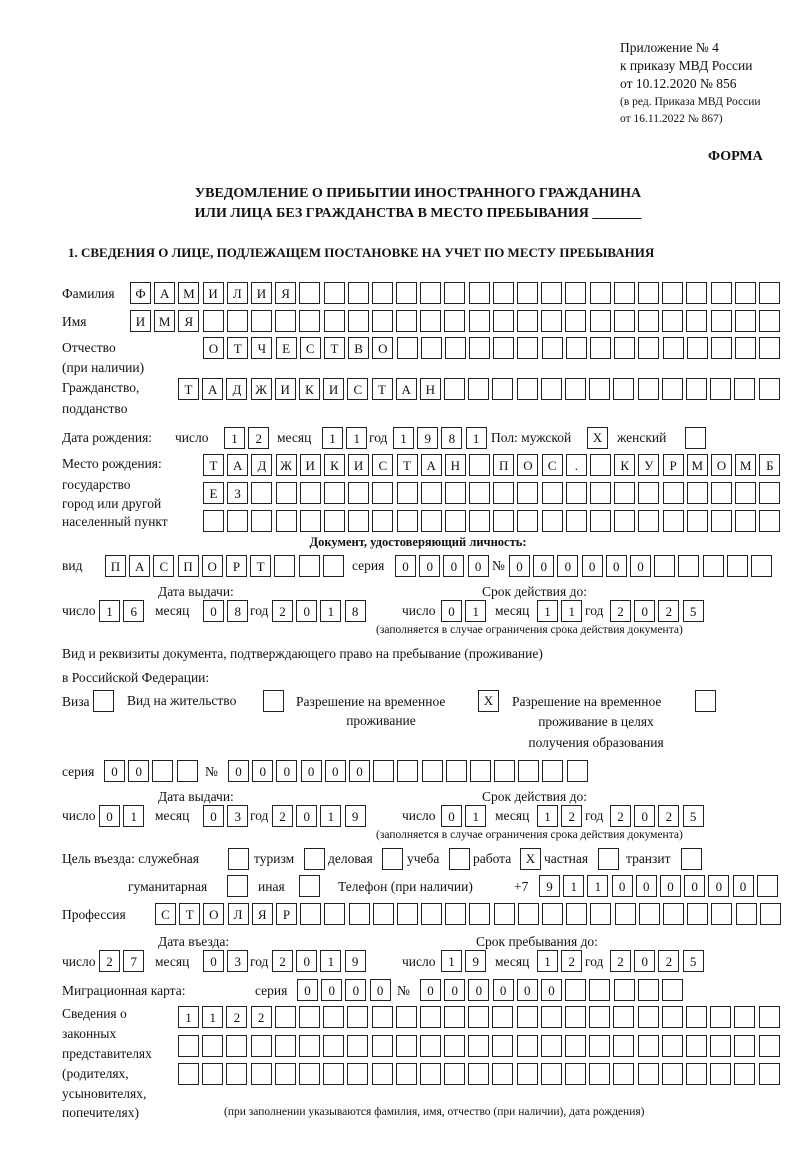 This screenshot has width=800, height=1163. What do you see at coordinates (705, 701) in the screenshot?
I see `edu-permit-checkbox` at bounding box center [705, 701].